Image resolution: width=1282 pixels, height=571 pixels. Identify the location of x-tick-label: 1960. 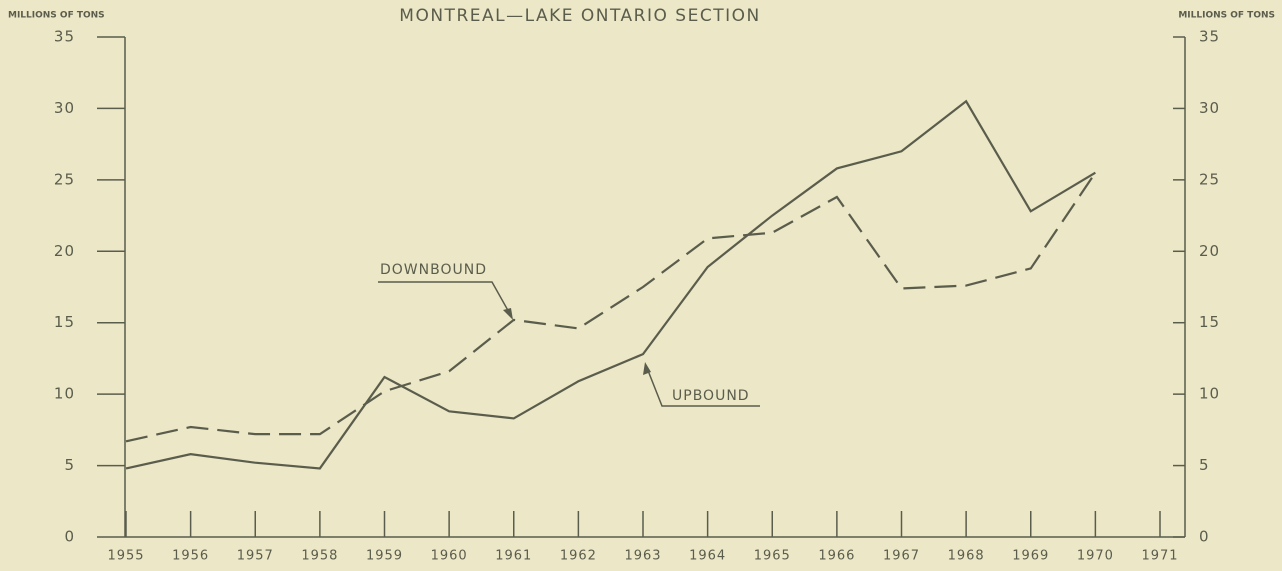
(449, 556).